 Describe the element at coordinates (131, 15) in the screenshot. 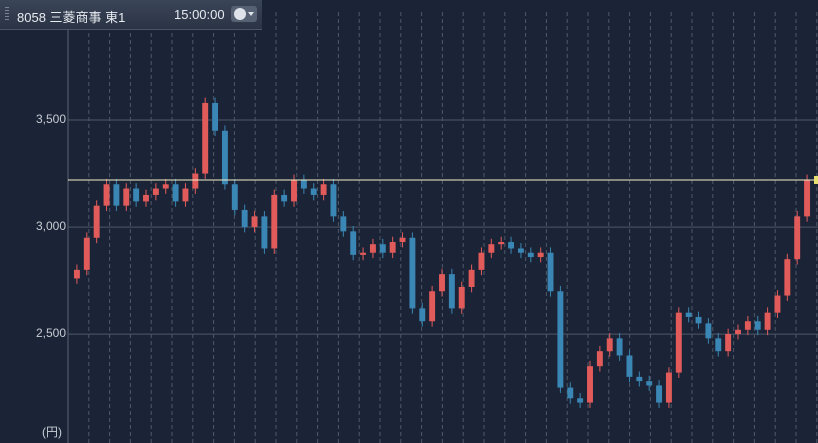

I see `header-bar: 8058 三菱商事 東1 15:00:00` at that location.